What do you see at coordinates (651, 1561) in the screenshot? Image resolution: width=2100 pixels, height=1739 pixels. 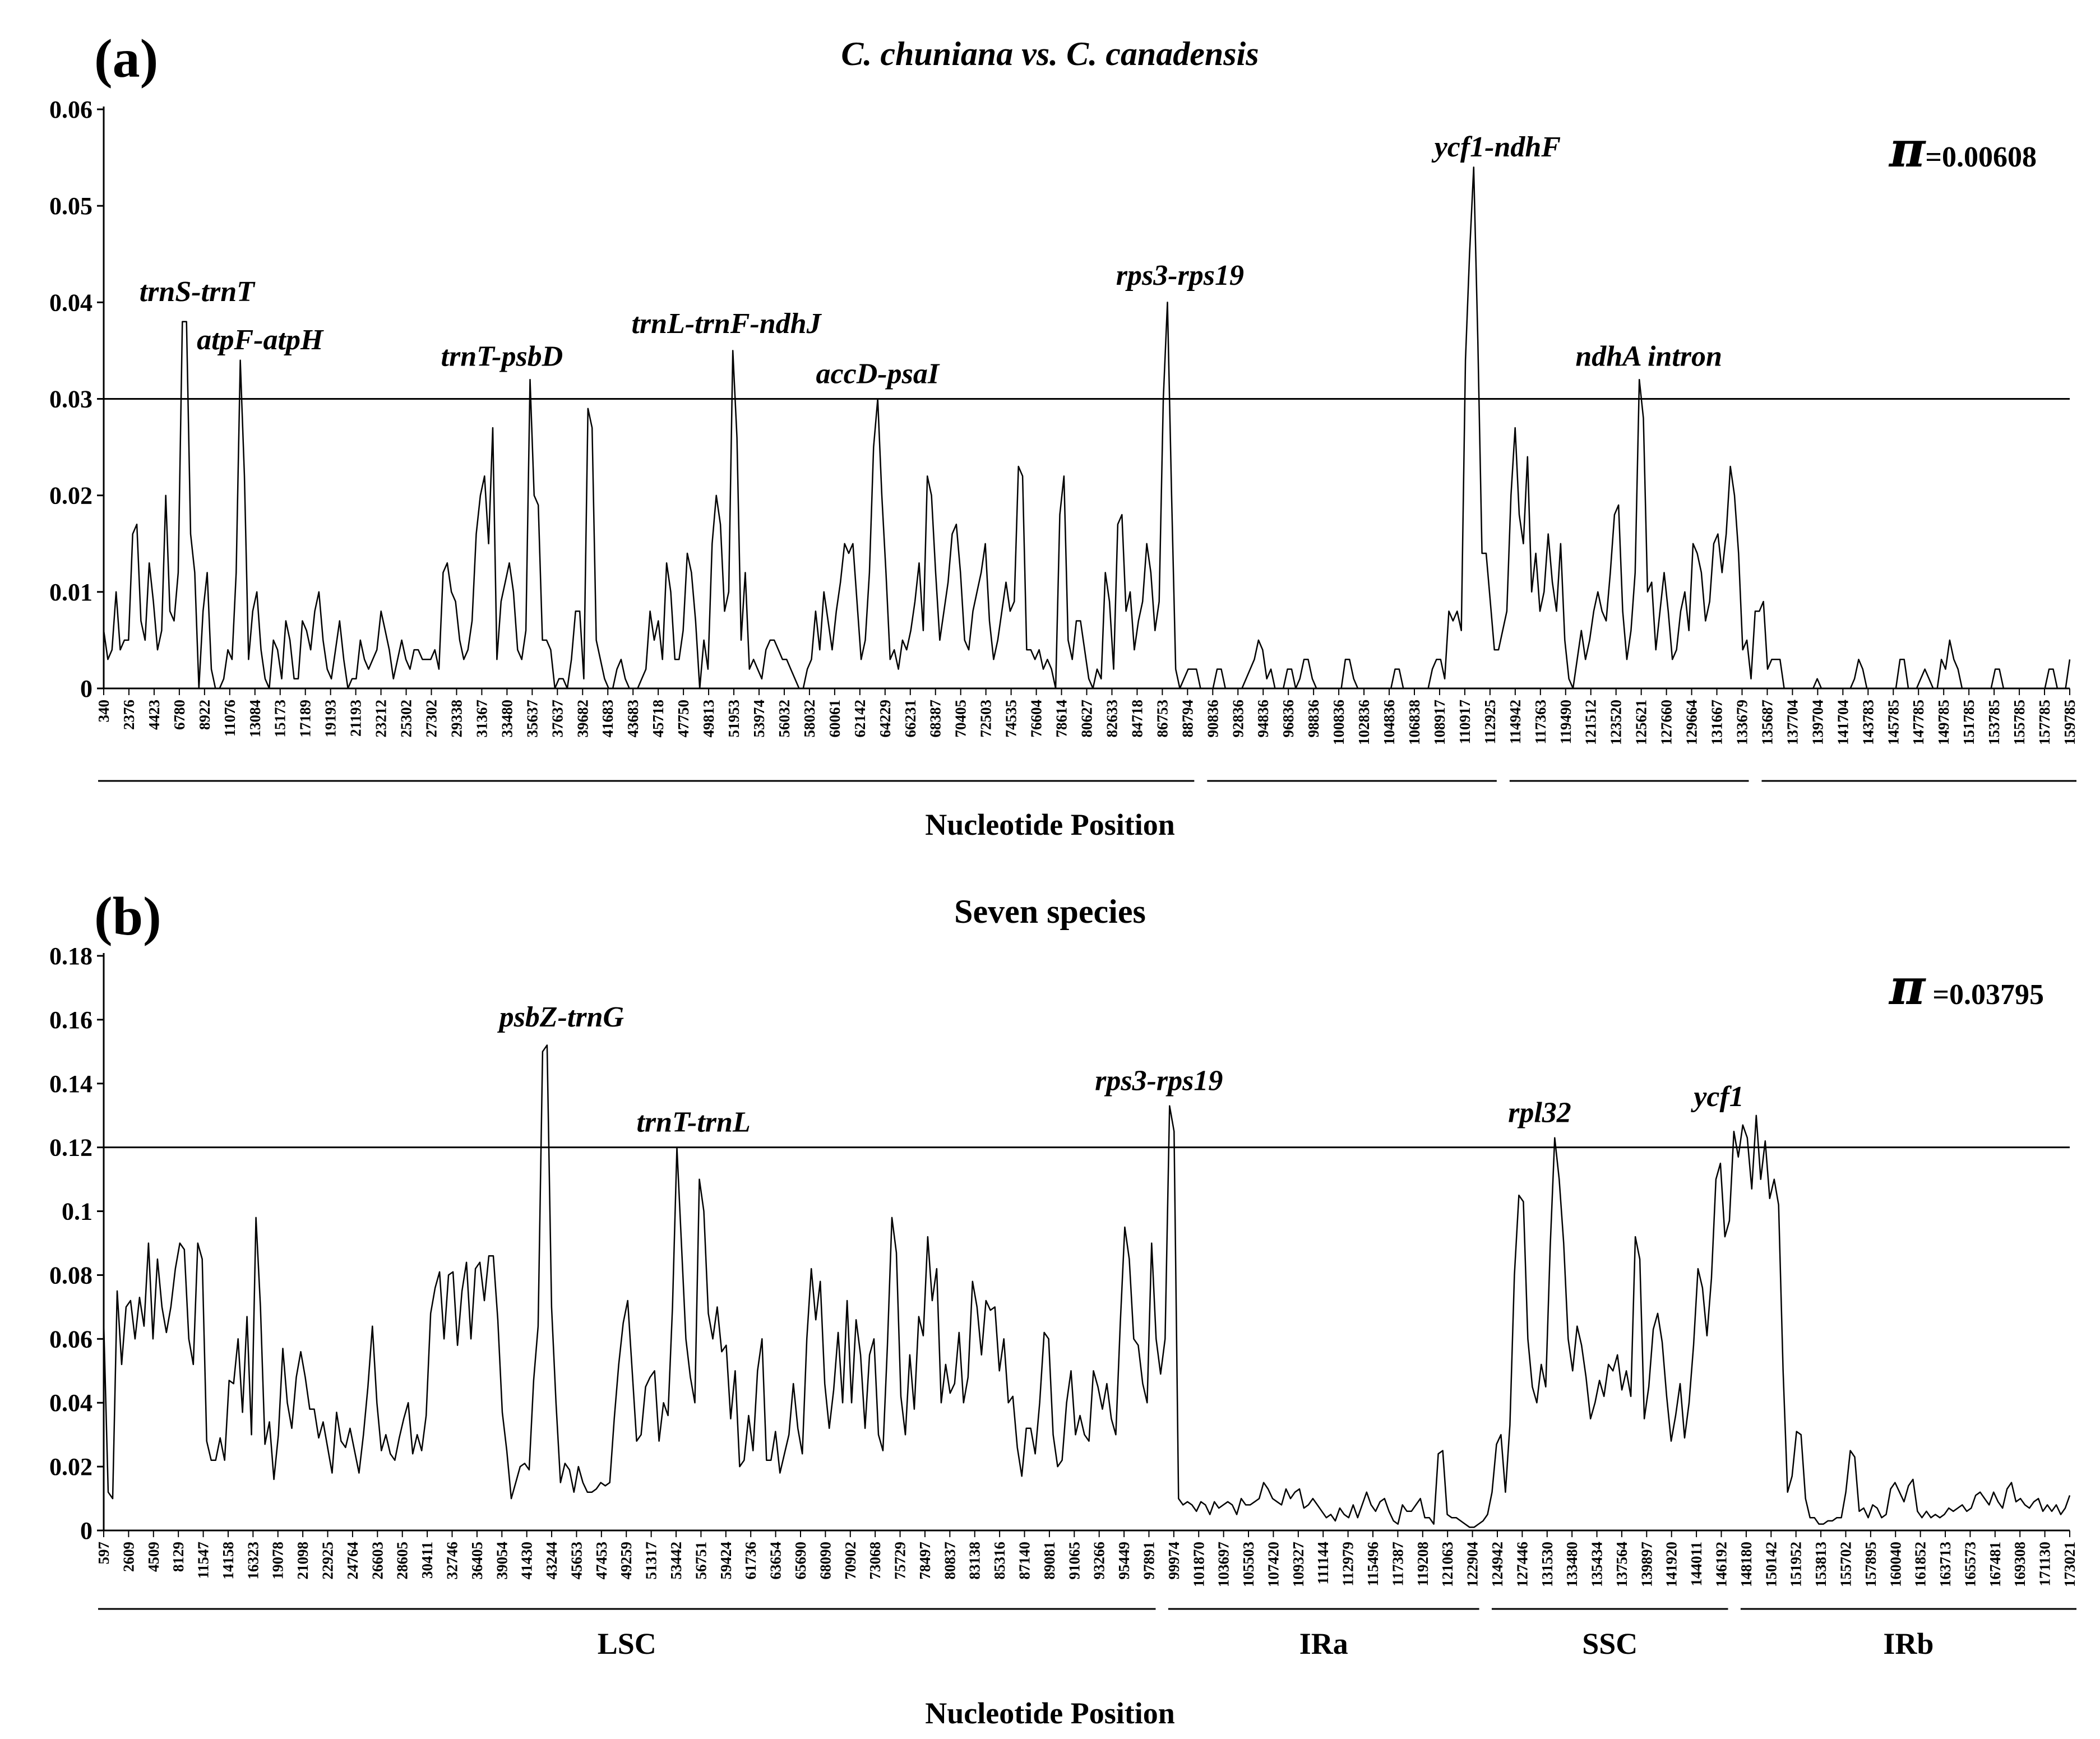 I see `x-tick-label: 51317` at bounding box center [651, 1561].